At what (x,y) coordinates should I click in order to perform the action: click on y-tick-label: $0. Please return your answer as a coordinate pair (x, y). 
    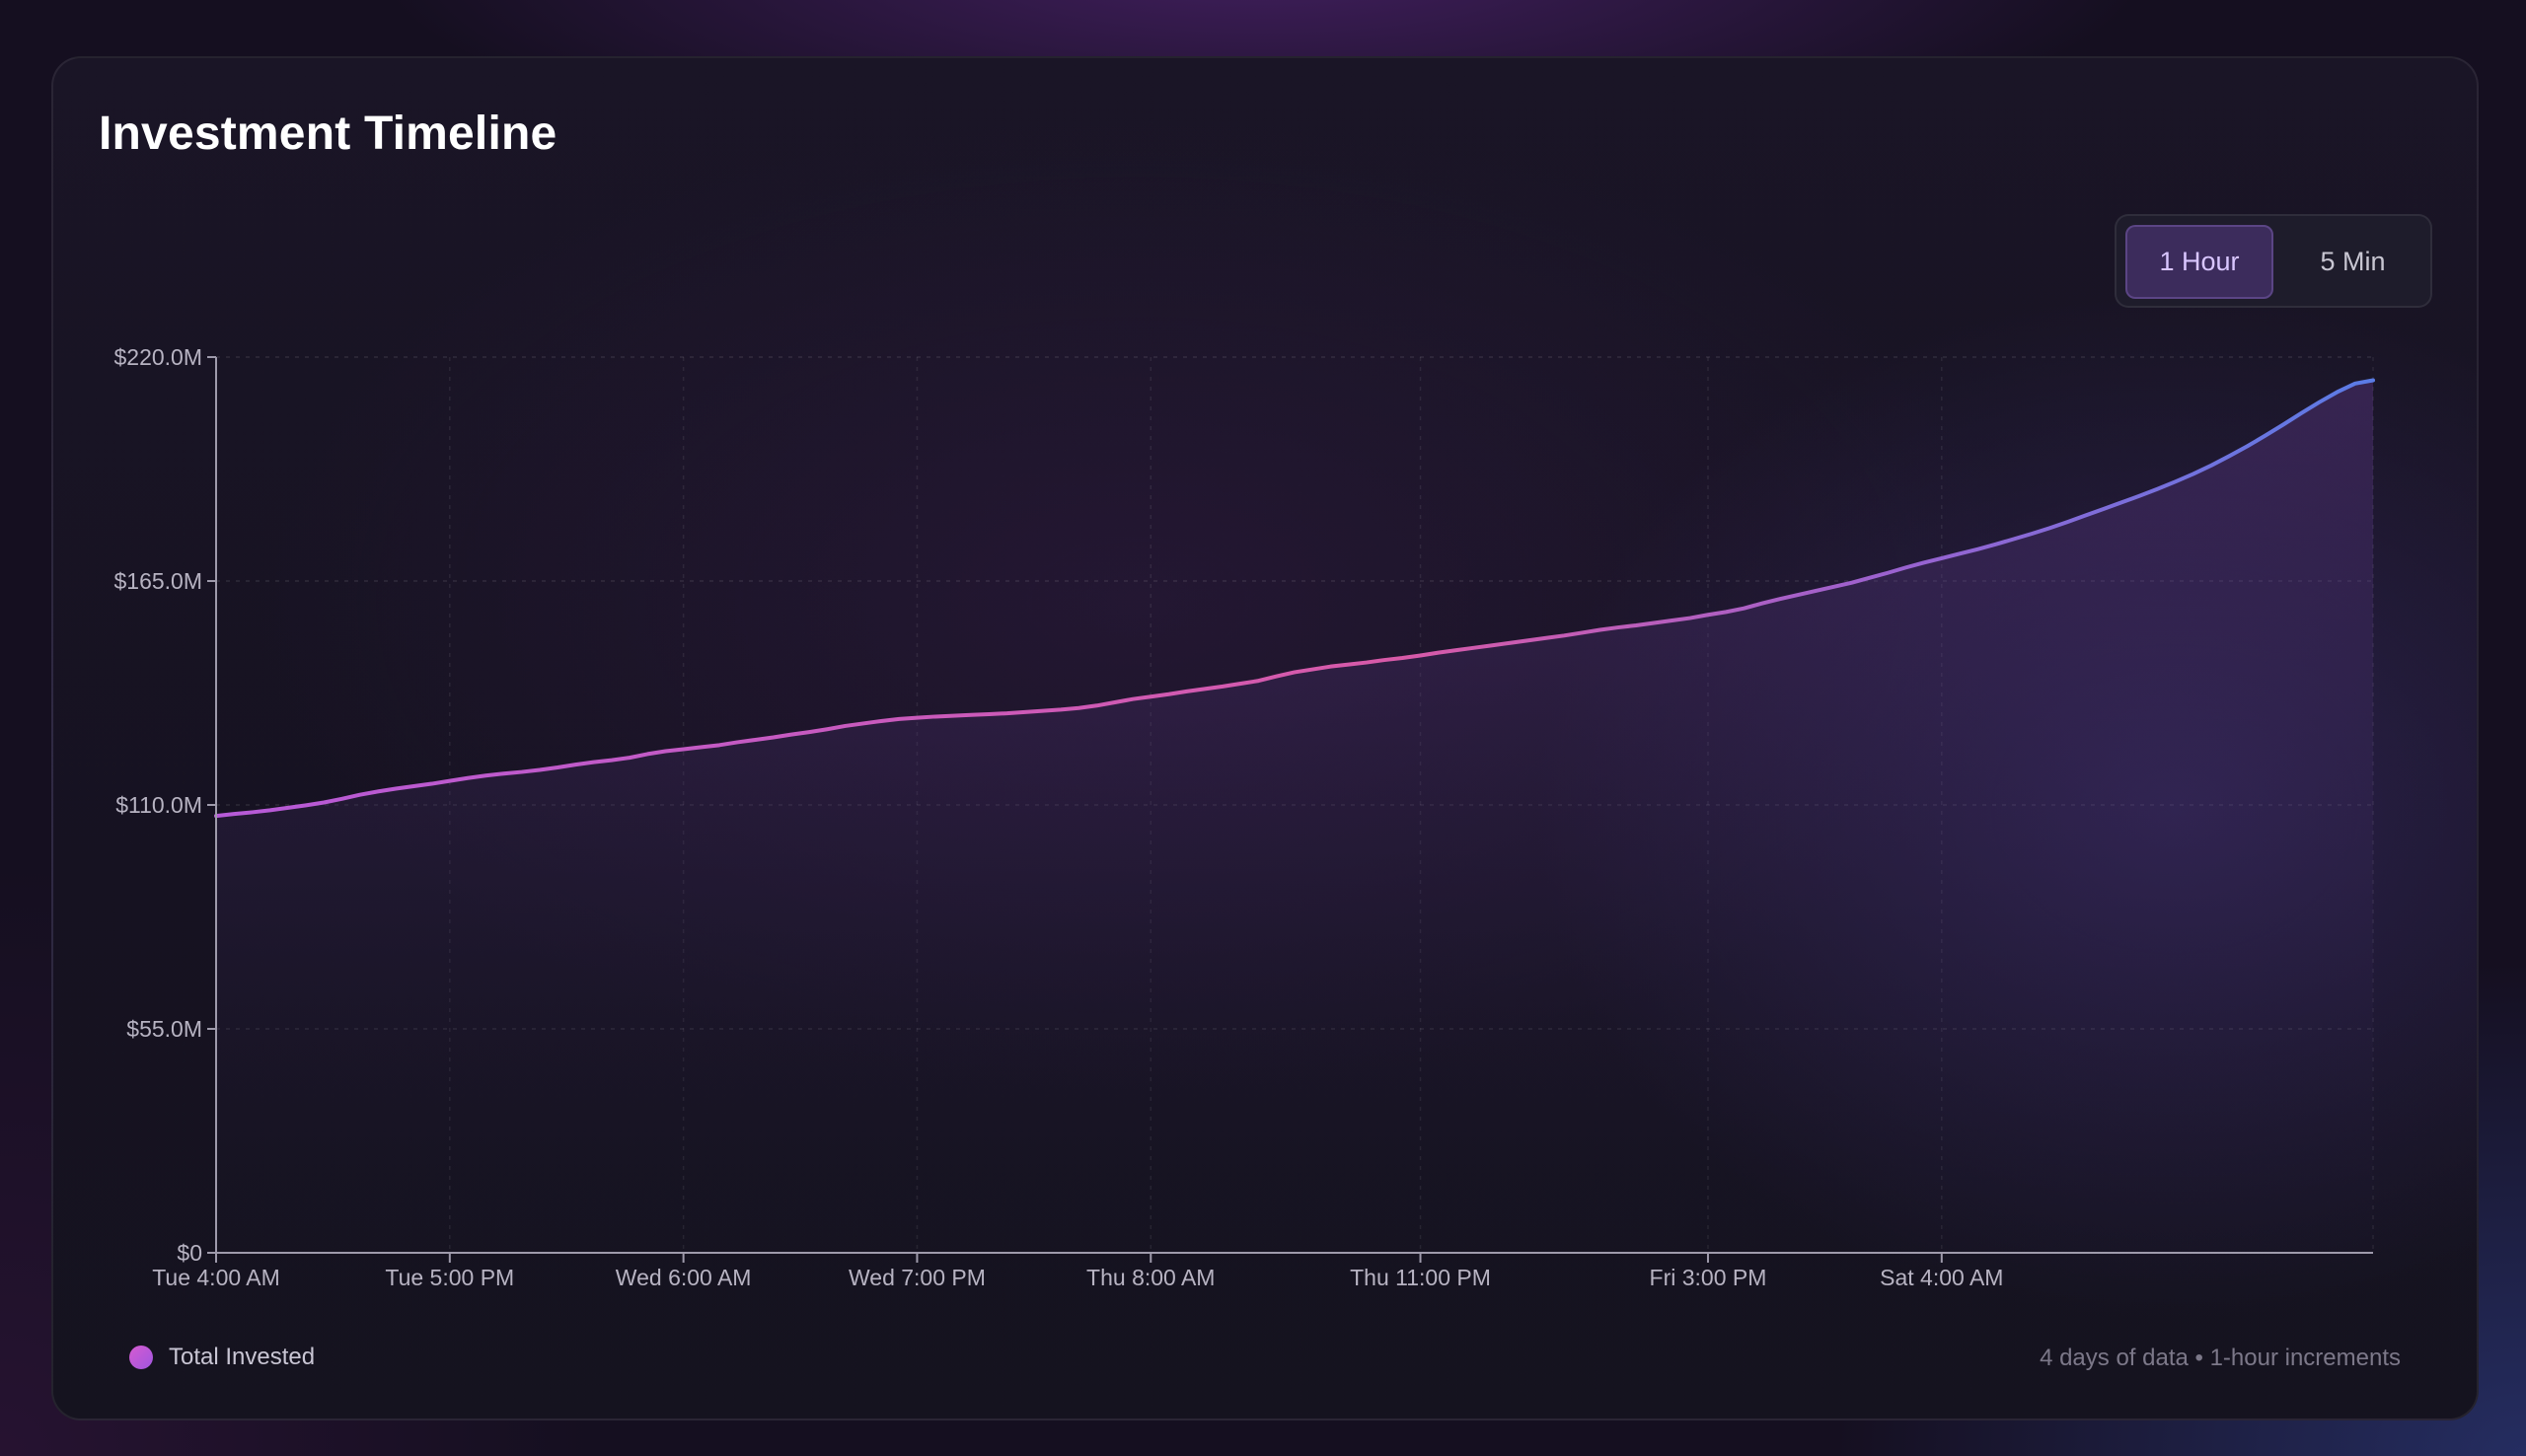
    Looking at the image, I should click on (189, 1253).